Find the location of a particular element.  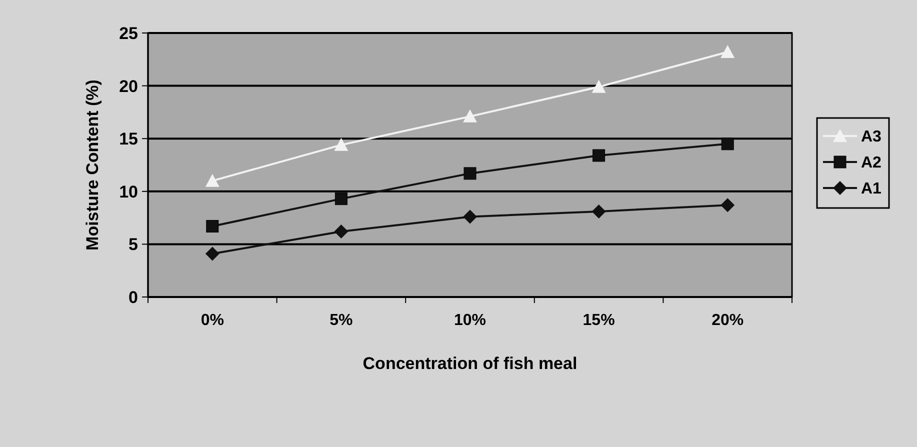

legend-label: A3 is located at coordinates (871, 137).